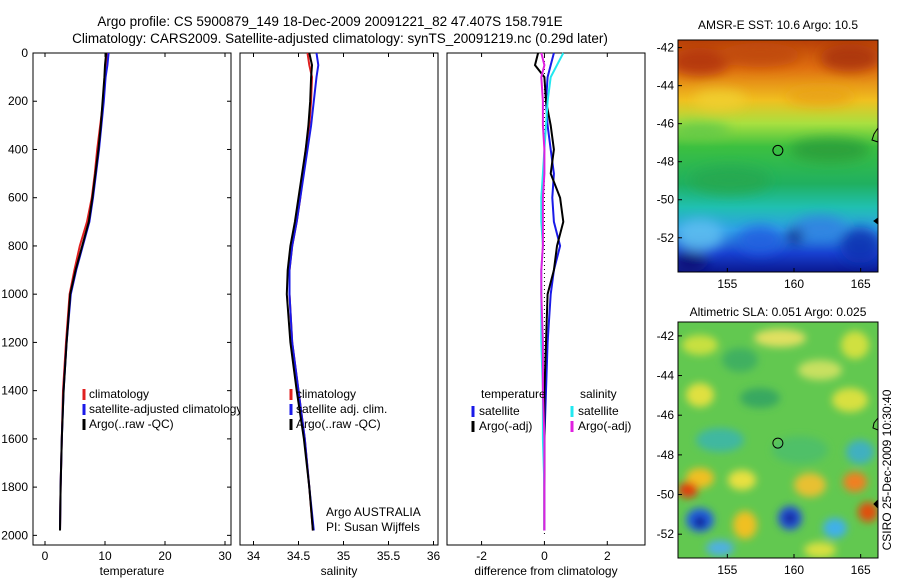 This screenshot has width=900, height=580. I want to click on y-tick-label: 1600, so click(14, 439).